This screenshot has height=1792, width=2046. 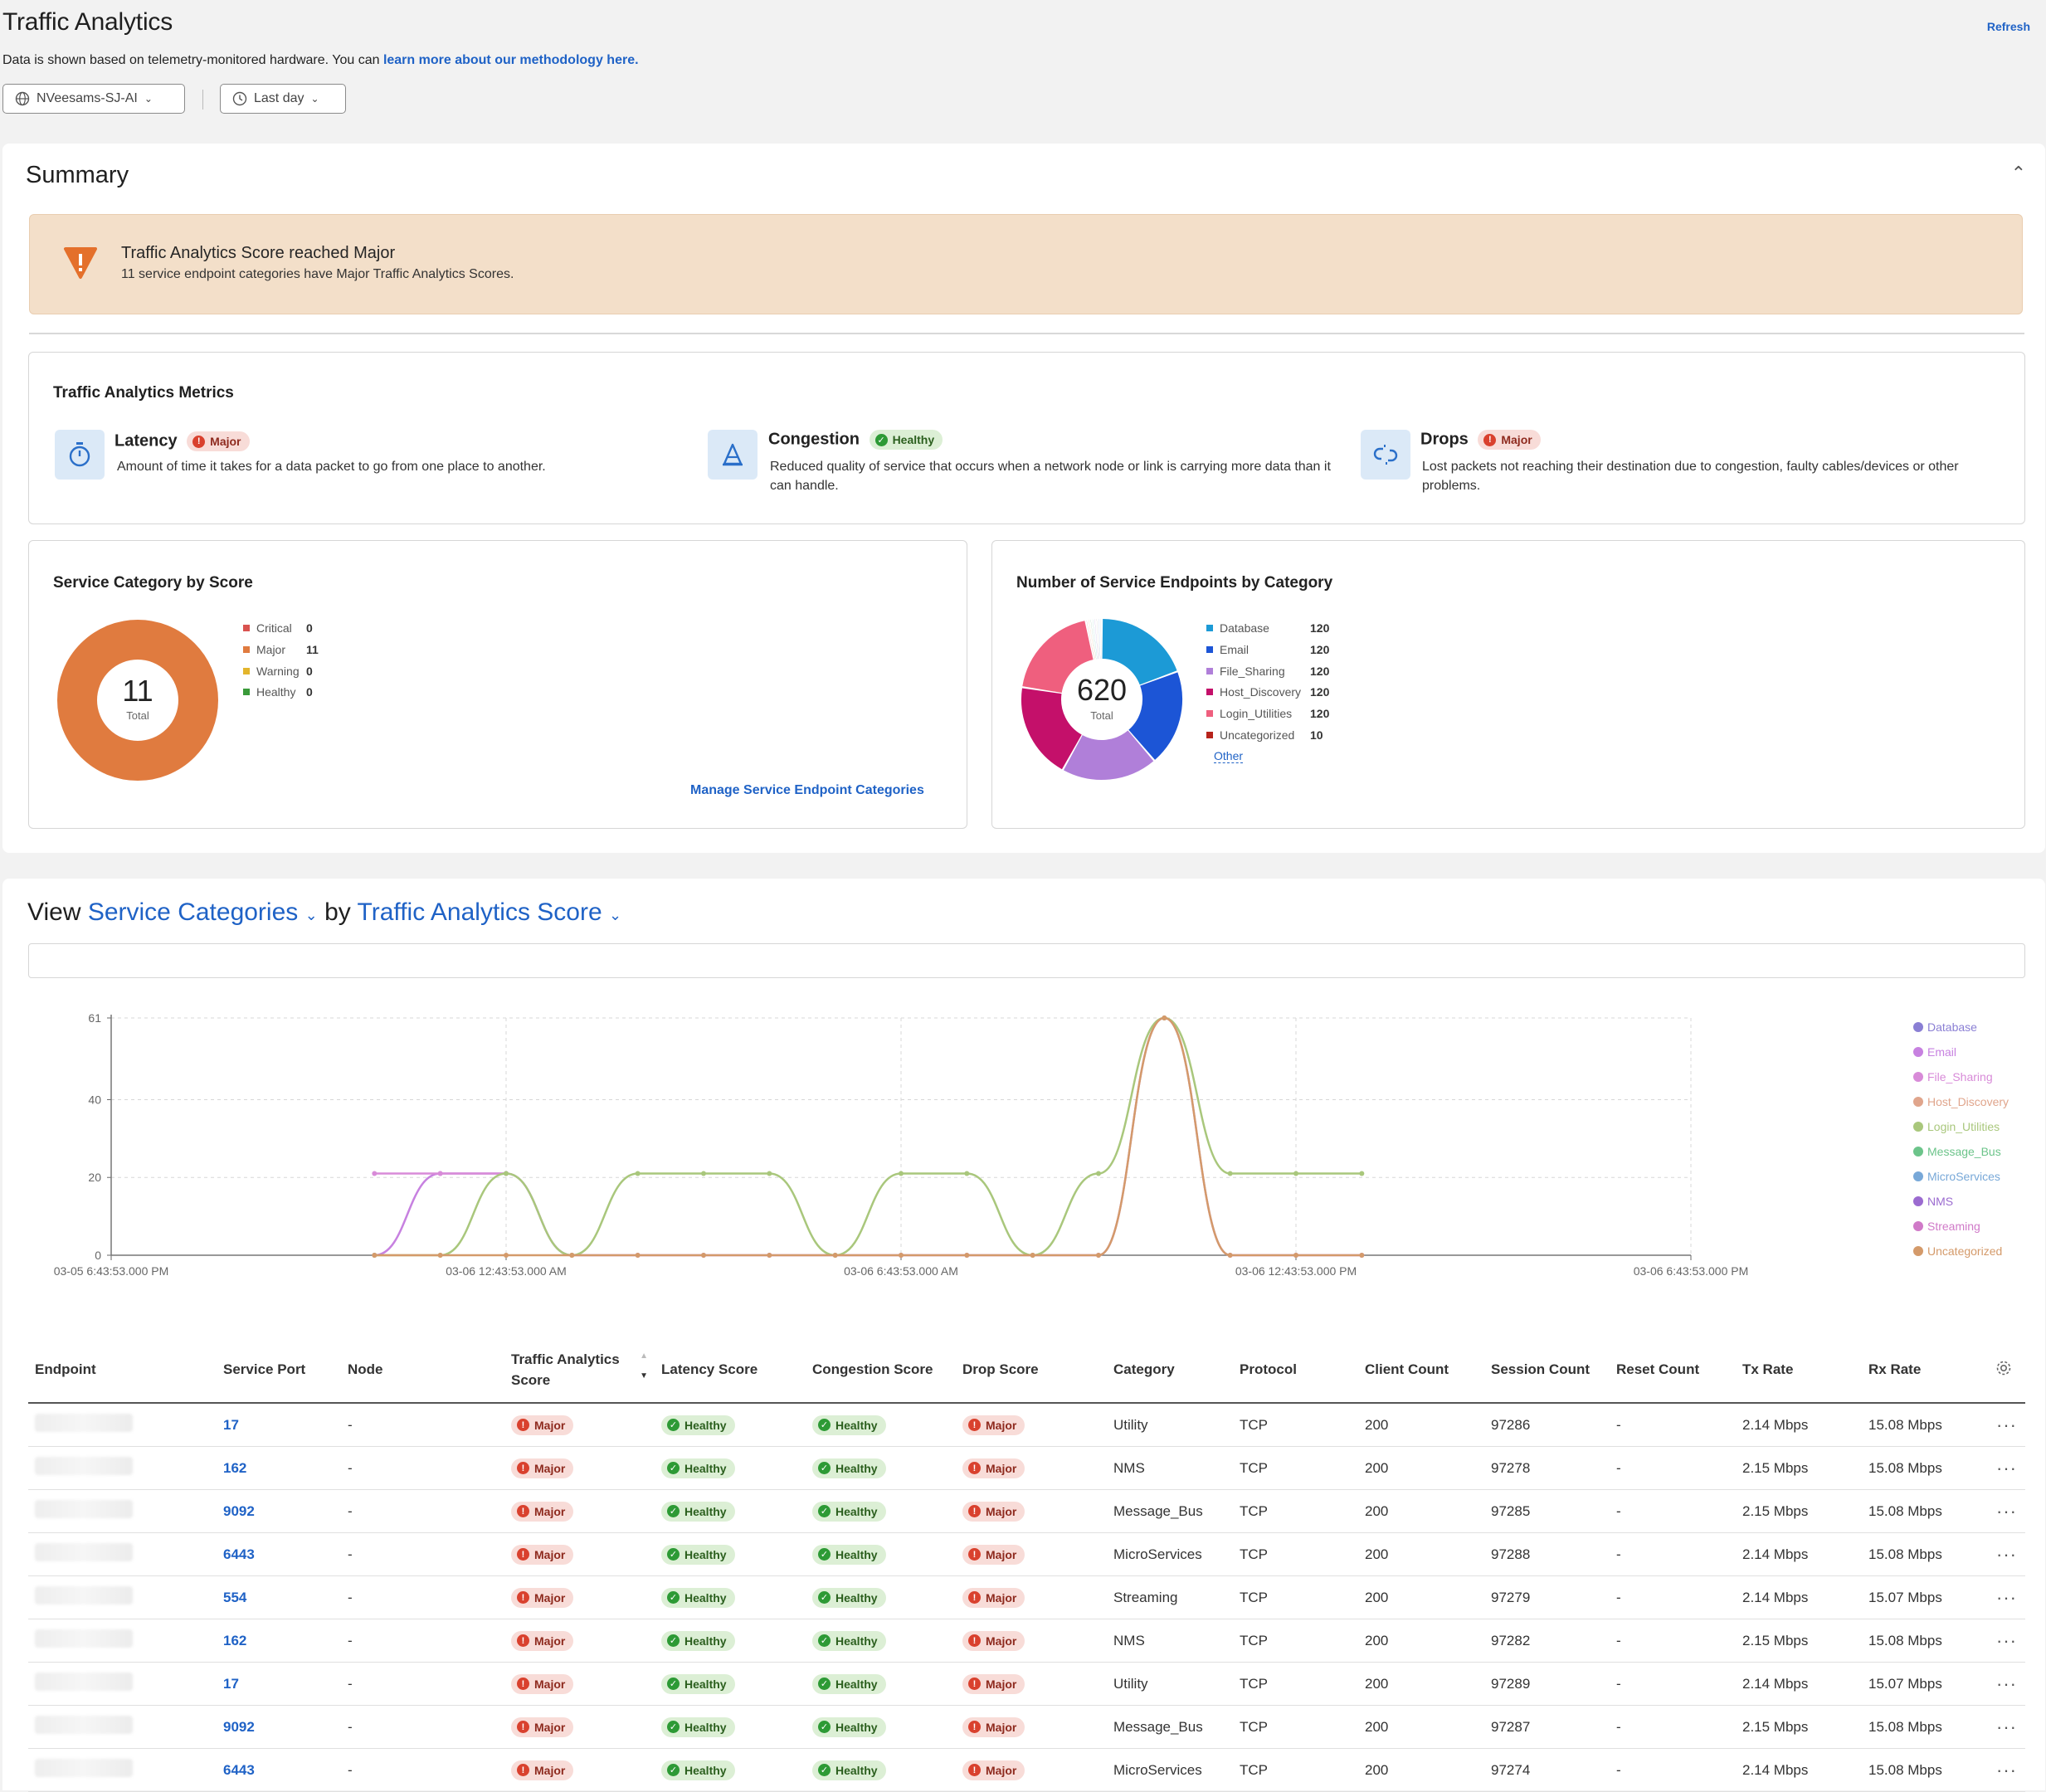 What do you see at coordinates (2009, 26) in the screenshot?
I see `refresh-link: Refresh` at bounding box center [2009, 26].